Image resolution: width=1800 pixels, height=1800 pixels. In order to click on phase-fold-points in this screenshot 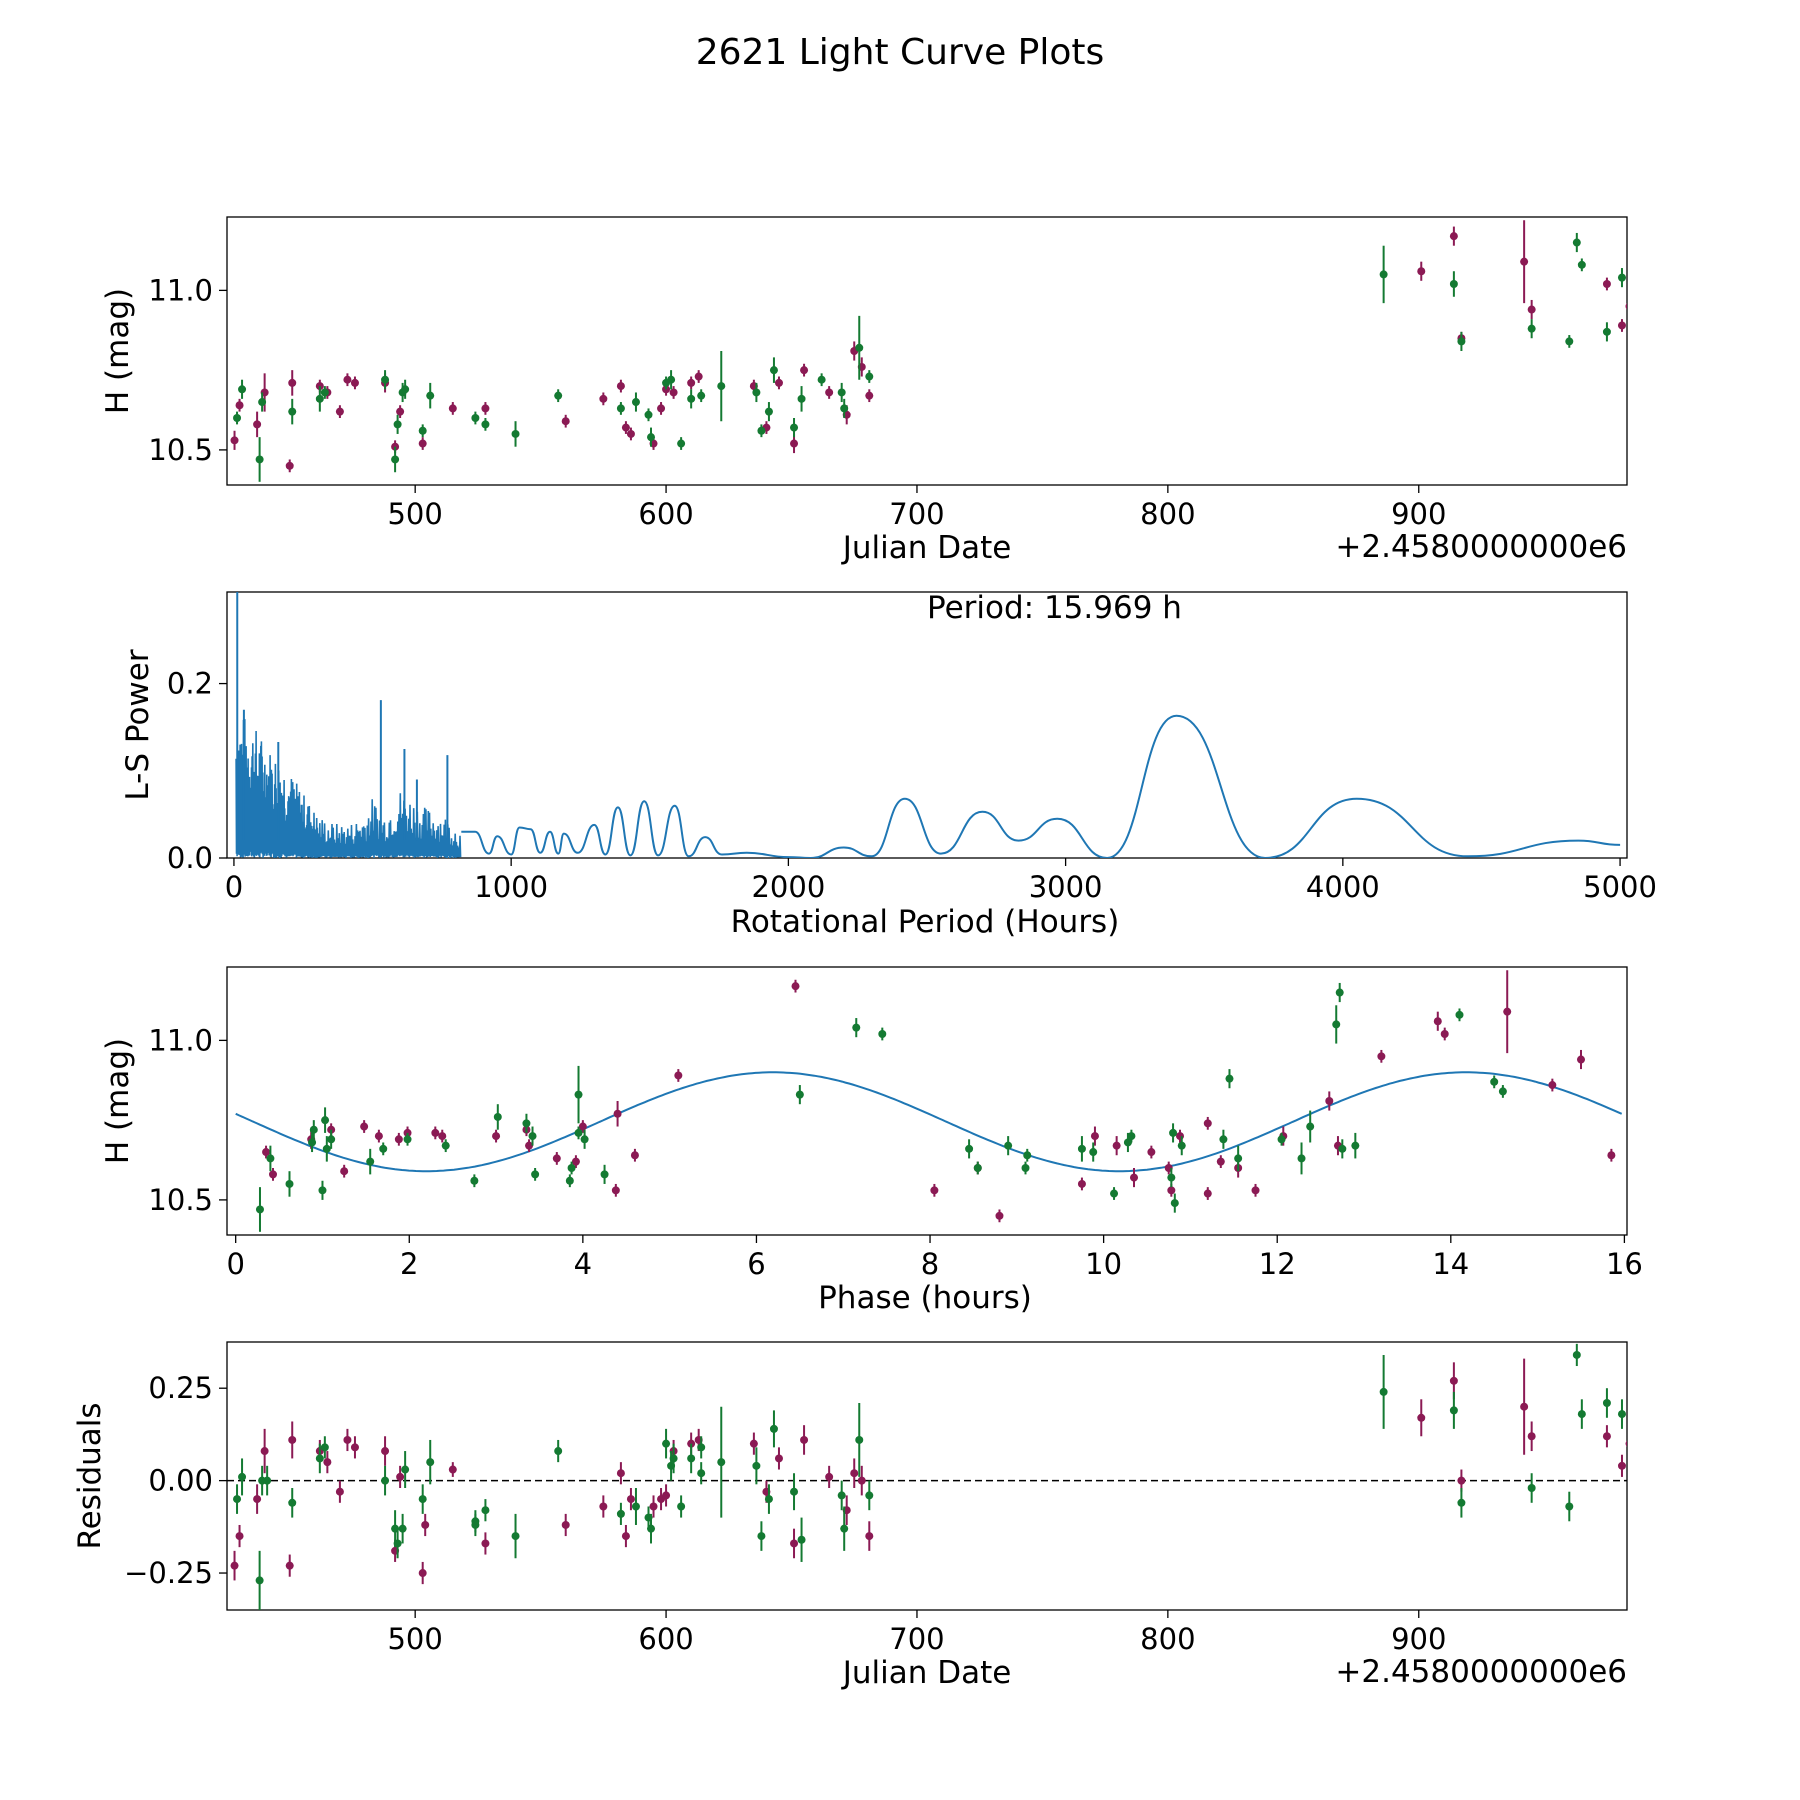, I will do `click(929, 1101)`.